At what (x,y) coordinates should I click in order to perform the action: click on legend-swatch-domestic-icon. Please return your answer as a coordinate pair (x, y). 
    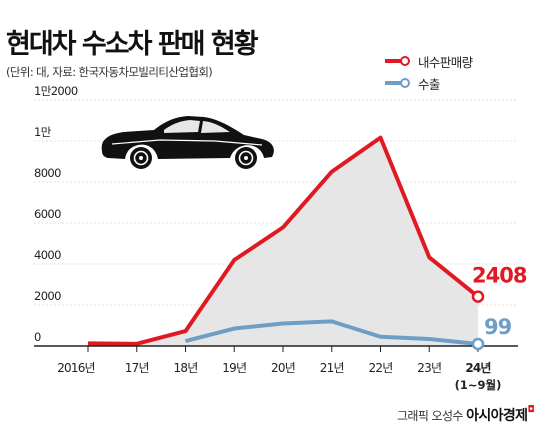
    Looking at the image, I should click on (397, 61).